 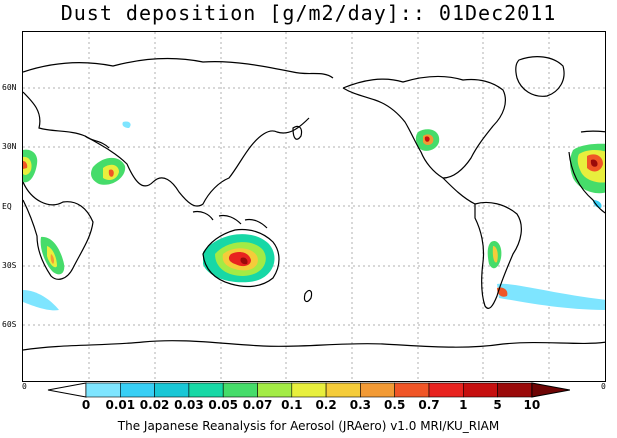 What do you see at coordinates (360, 405) in the screenshot?
I see `colorbar-tick-label: 0.3` at bounding box center [360, 405].